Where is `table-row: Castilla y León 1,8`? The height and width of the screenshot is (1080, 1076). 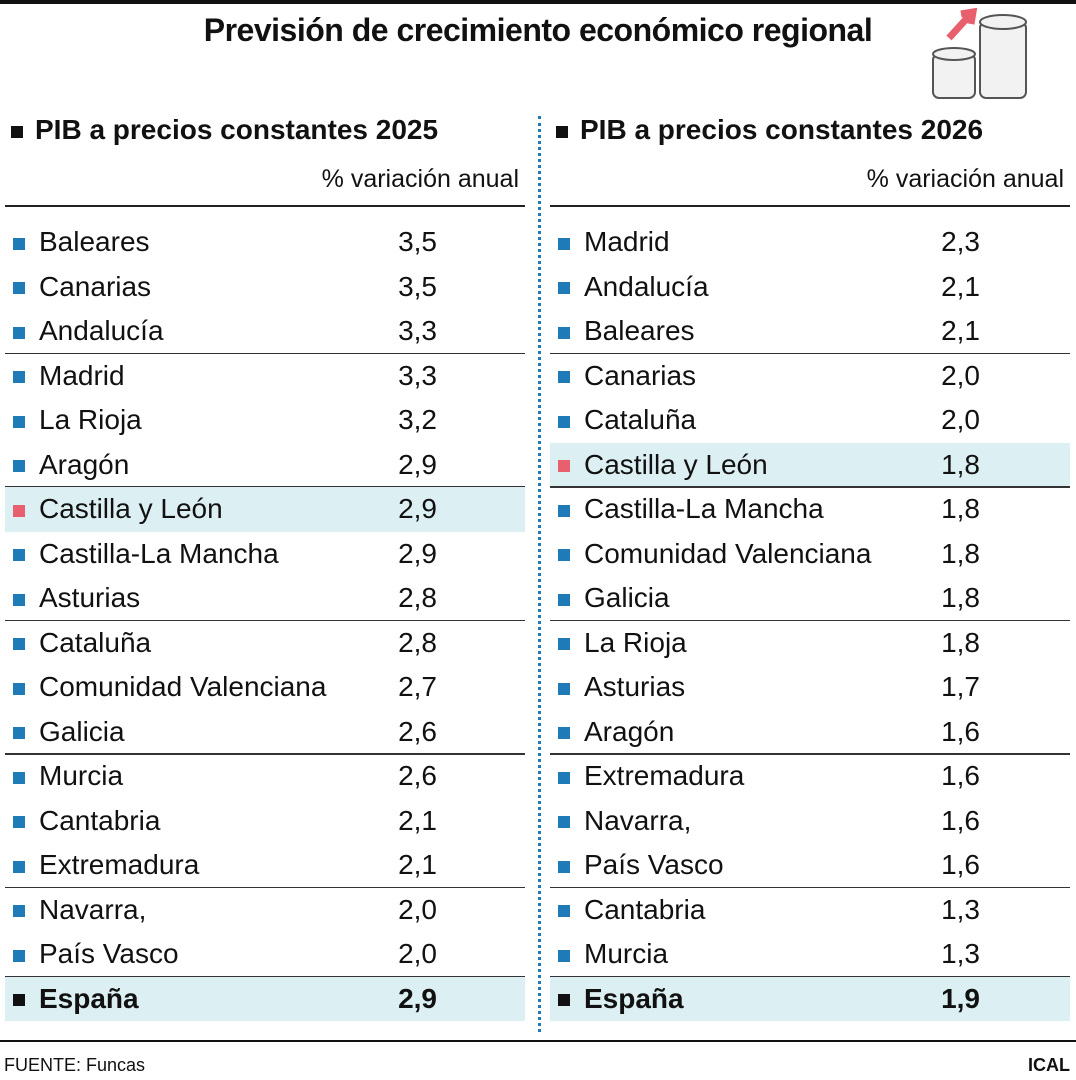 table-row: Castilla y León 1,8 is located at coordinates (810, 464).